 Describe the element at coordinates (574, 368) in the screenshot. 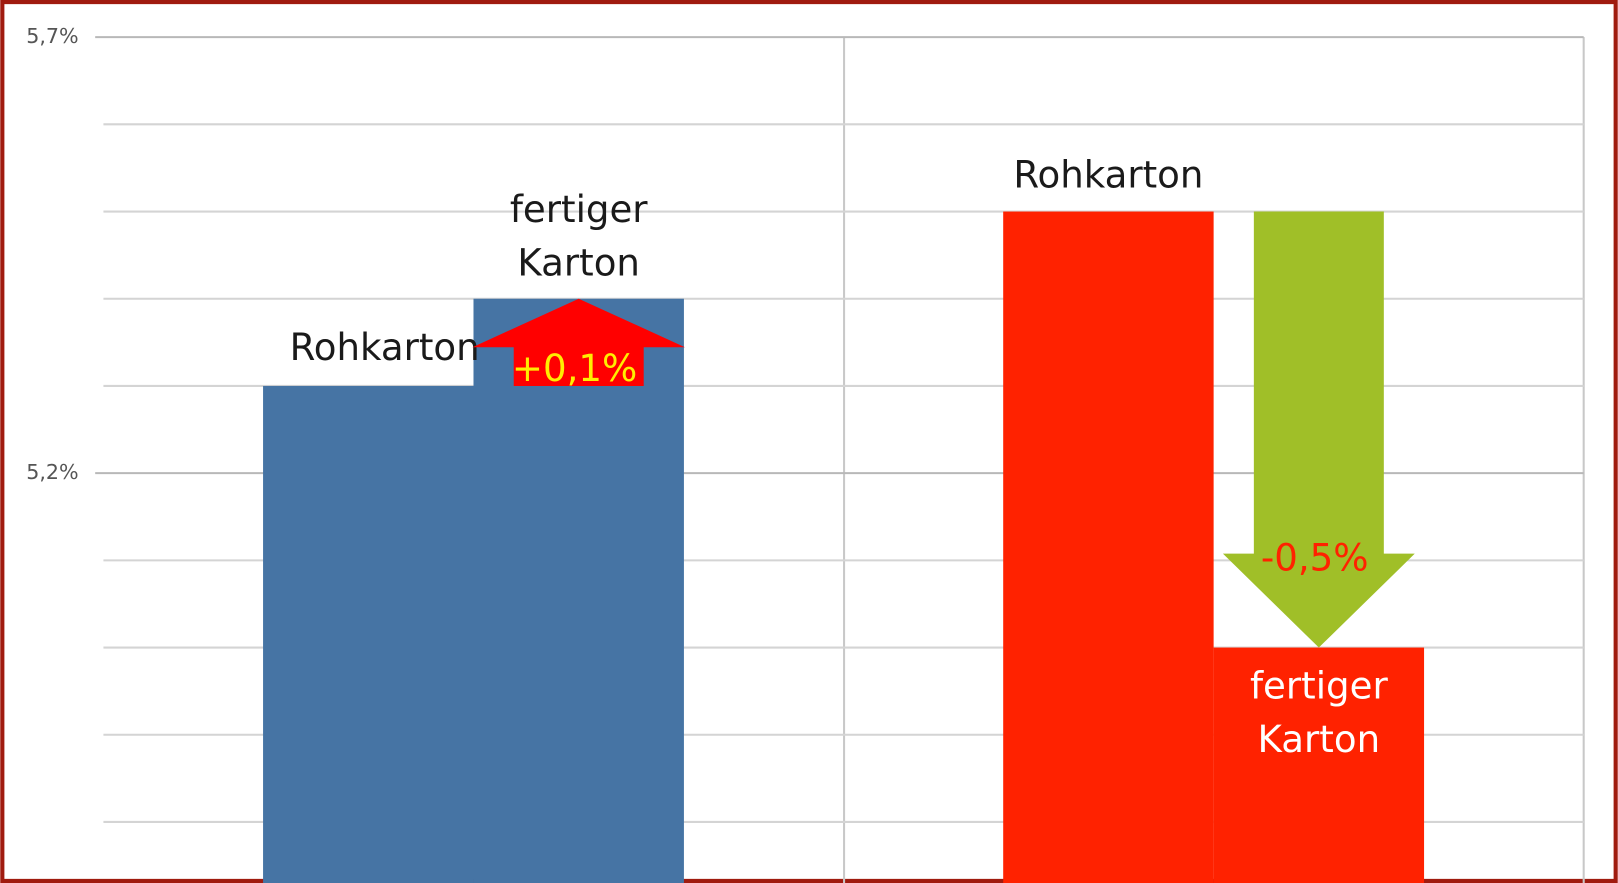

I see `change-label: +0,1%` at that location.